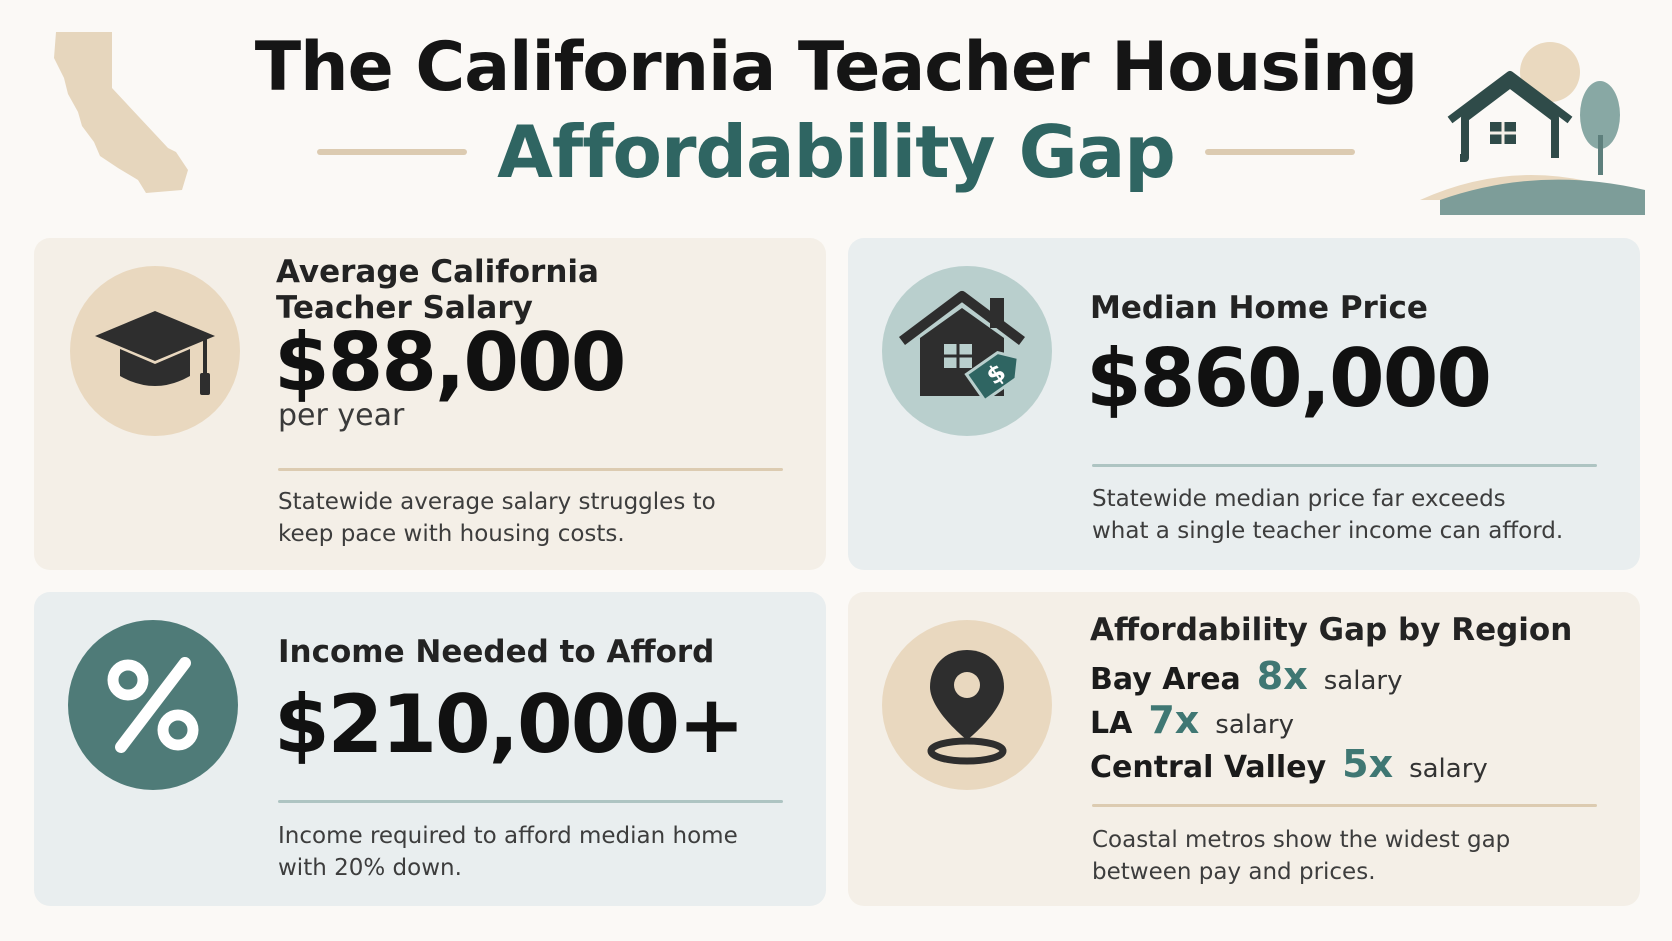 The height and width of the screenshot is (941, 1672). I want to click on page-subtitle: Affordability Gap, so click(836, 152).